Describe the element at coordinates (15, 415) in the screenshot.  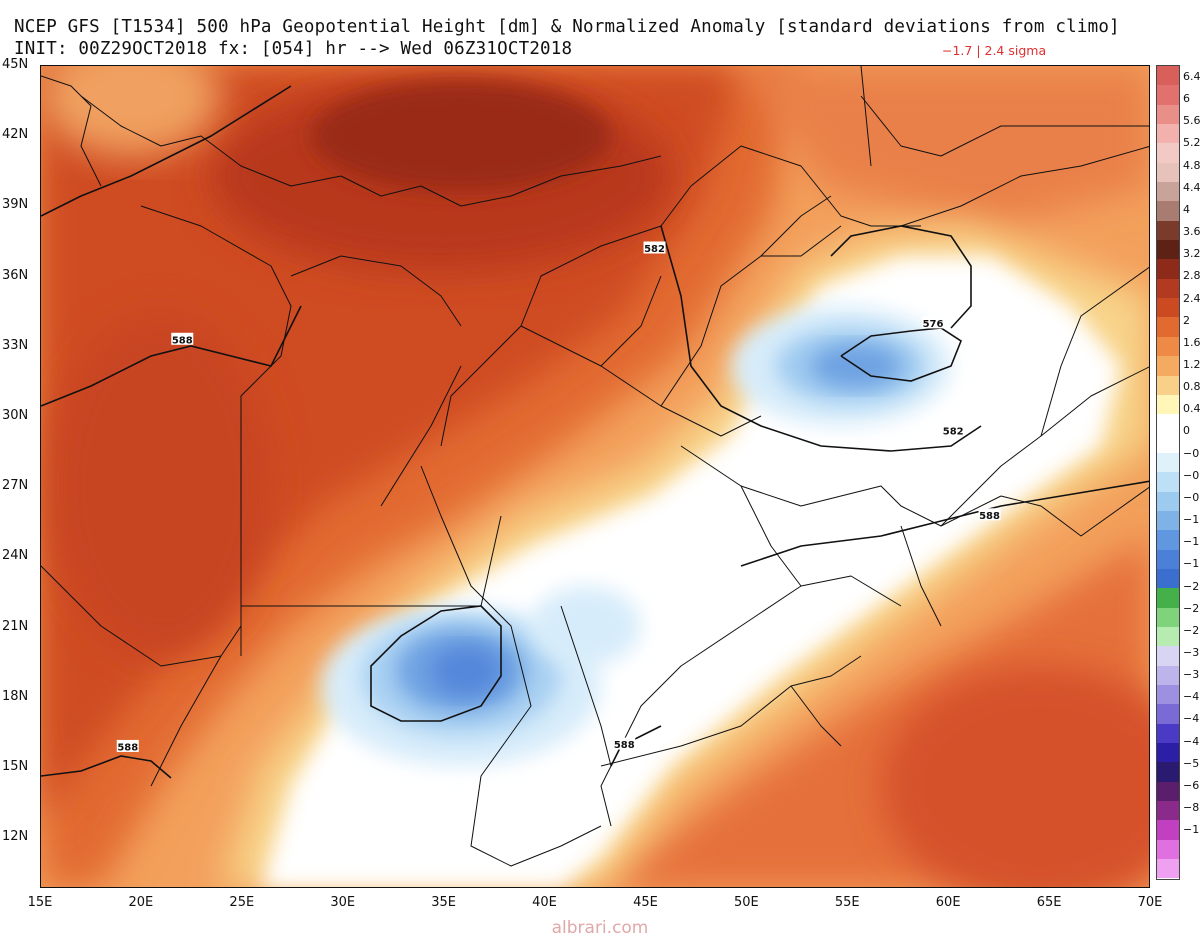
I see `latitude-label: 30N` at that location.